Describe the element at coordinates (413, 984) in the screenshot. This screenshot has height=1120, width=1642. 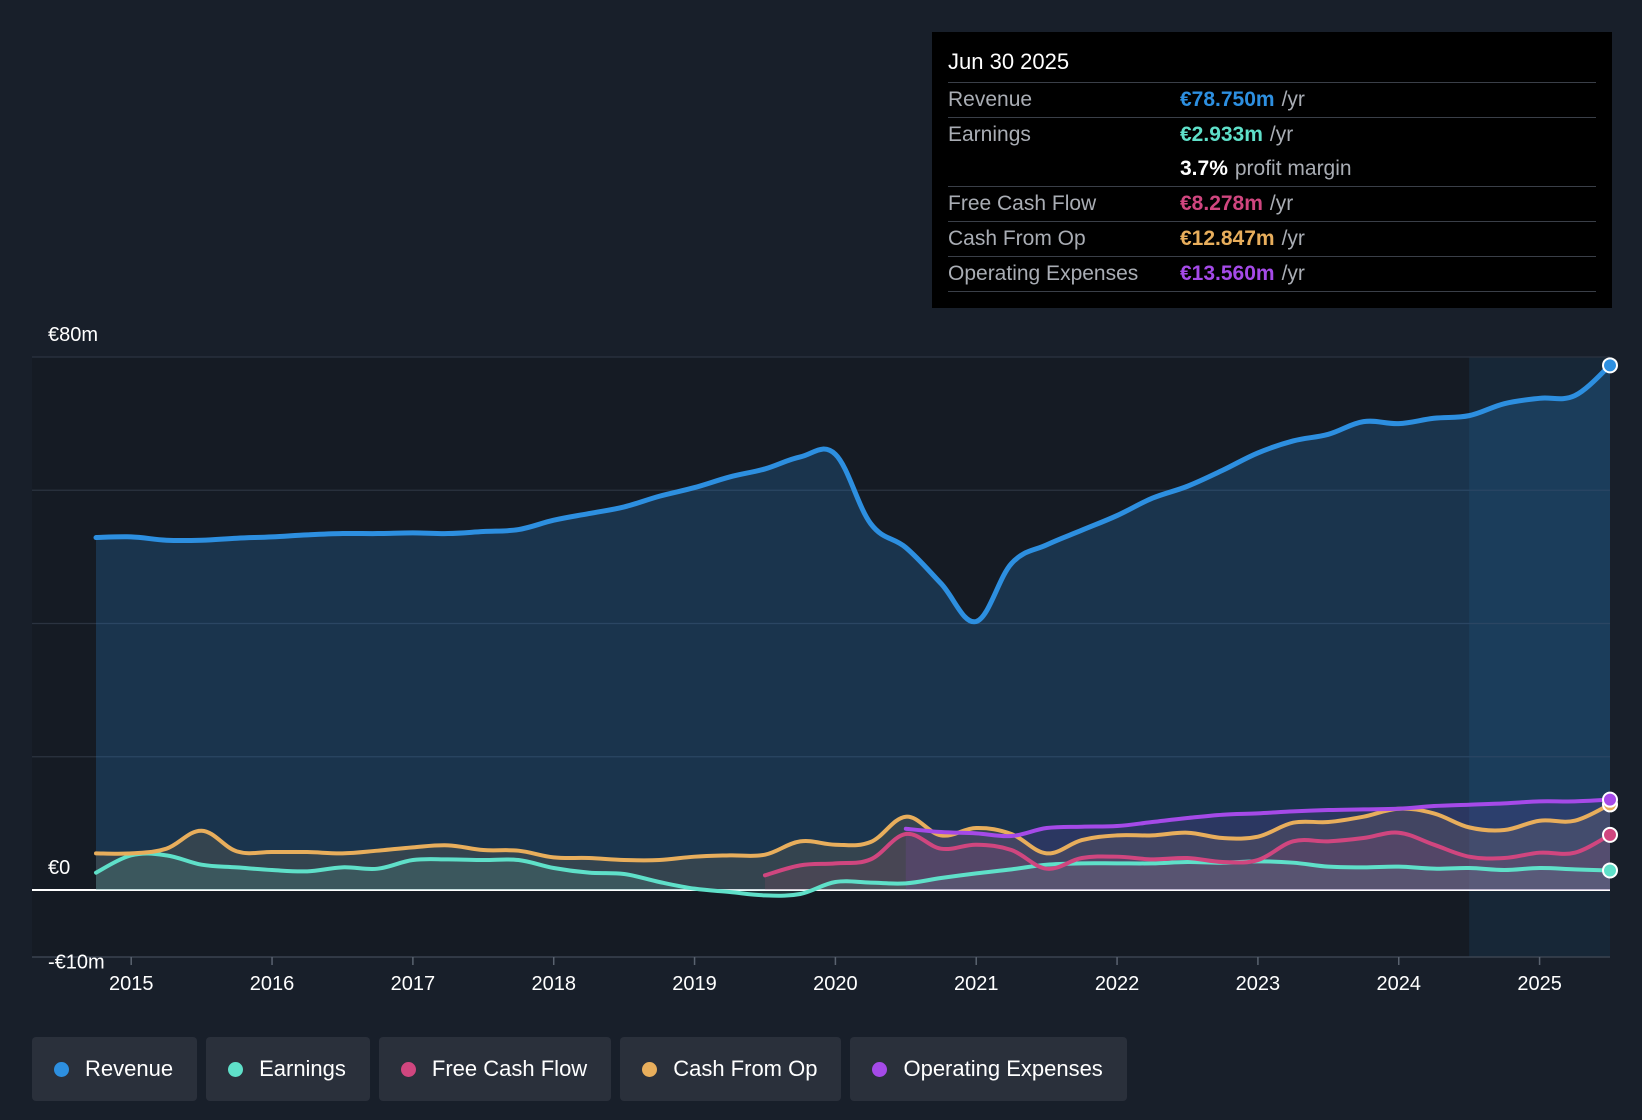
I see `x-tick-label: 2017` at that location.